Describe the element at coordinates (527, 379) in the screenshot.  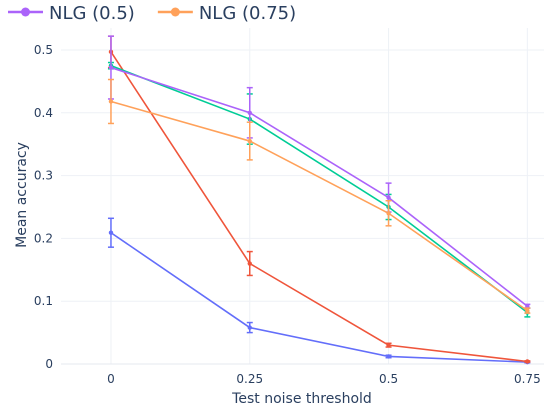
I see `x-tick-label: 0.75` at that location.